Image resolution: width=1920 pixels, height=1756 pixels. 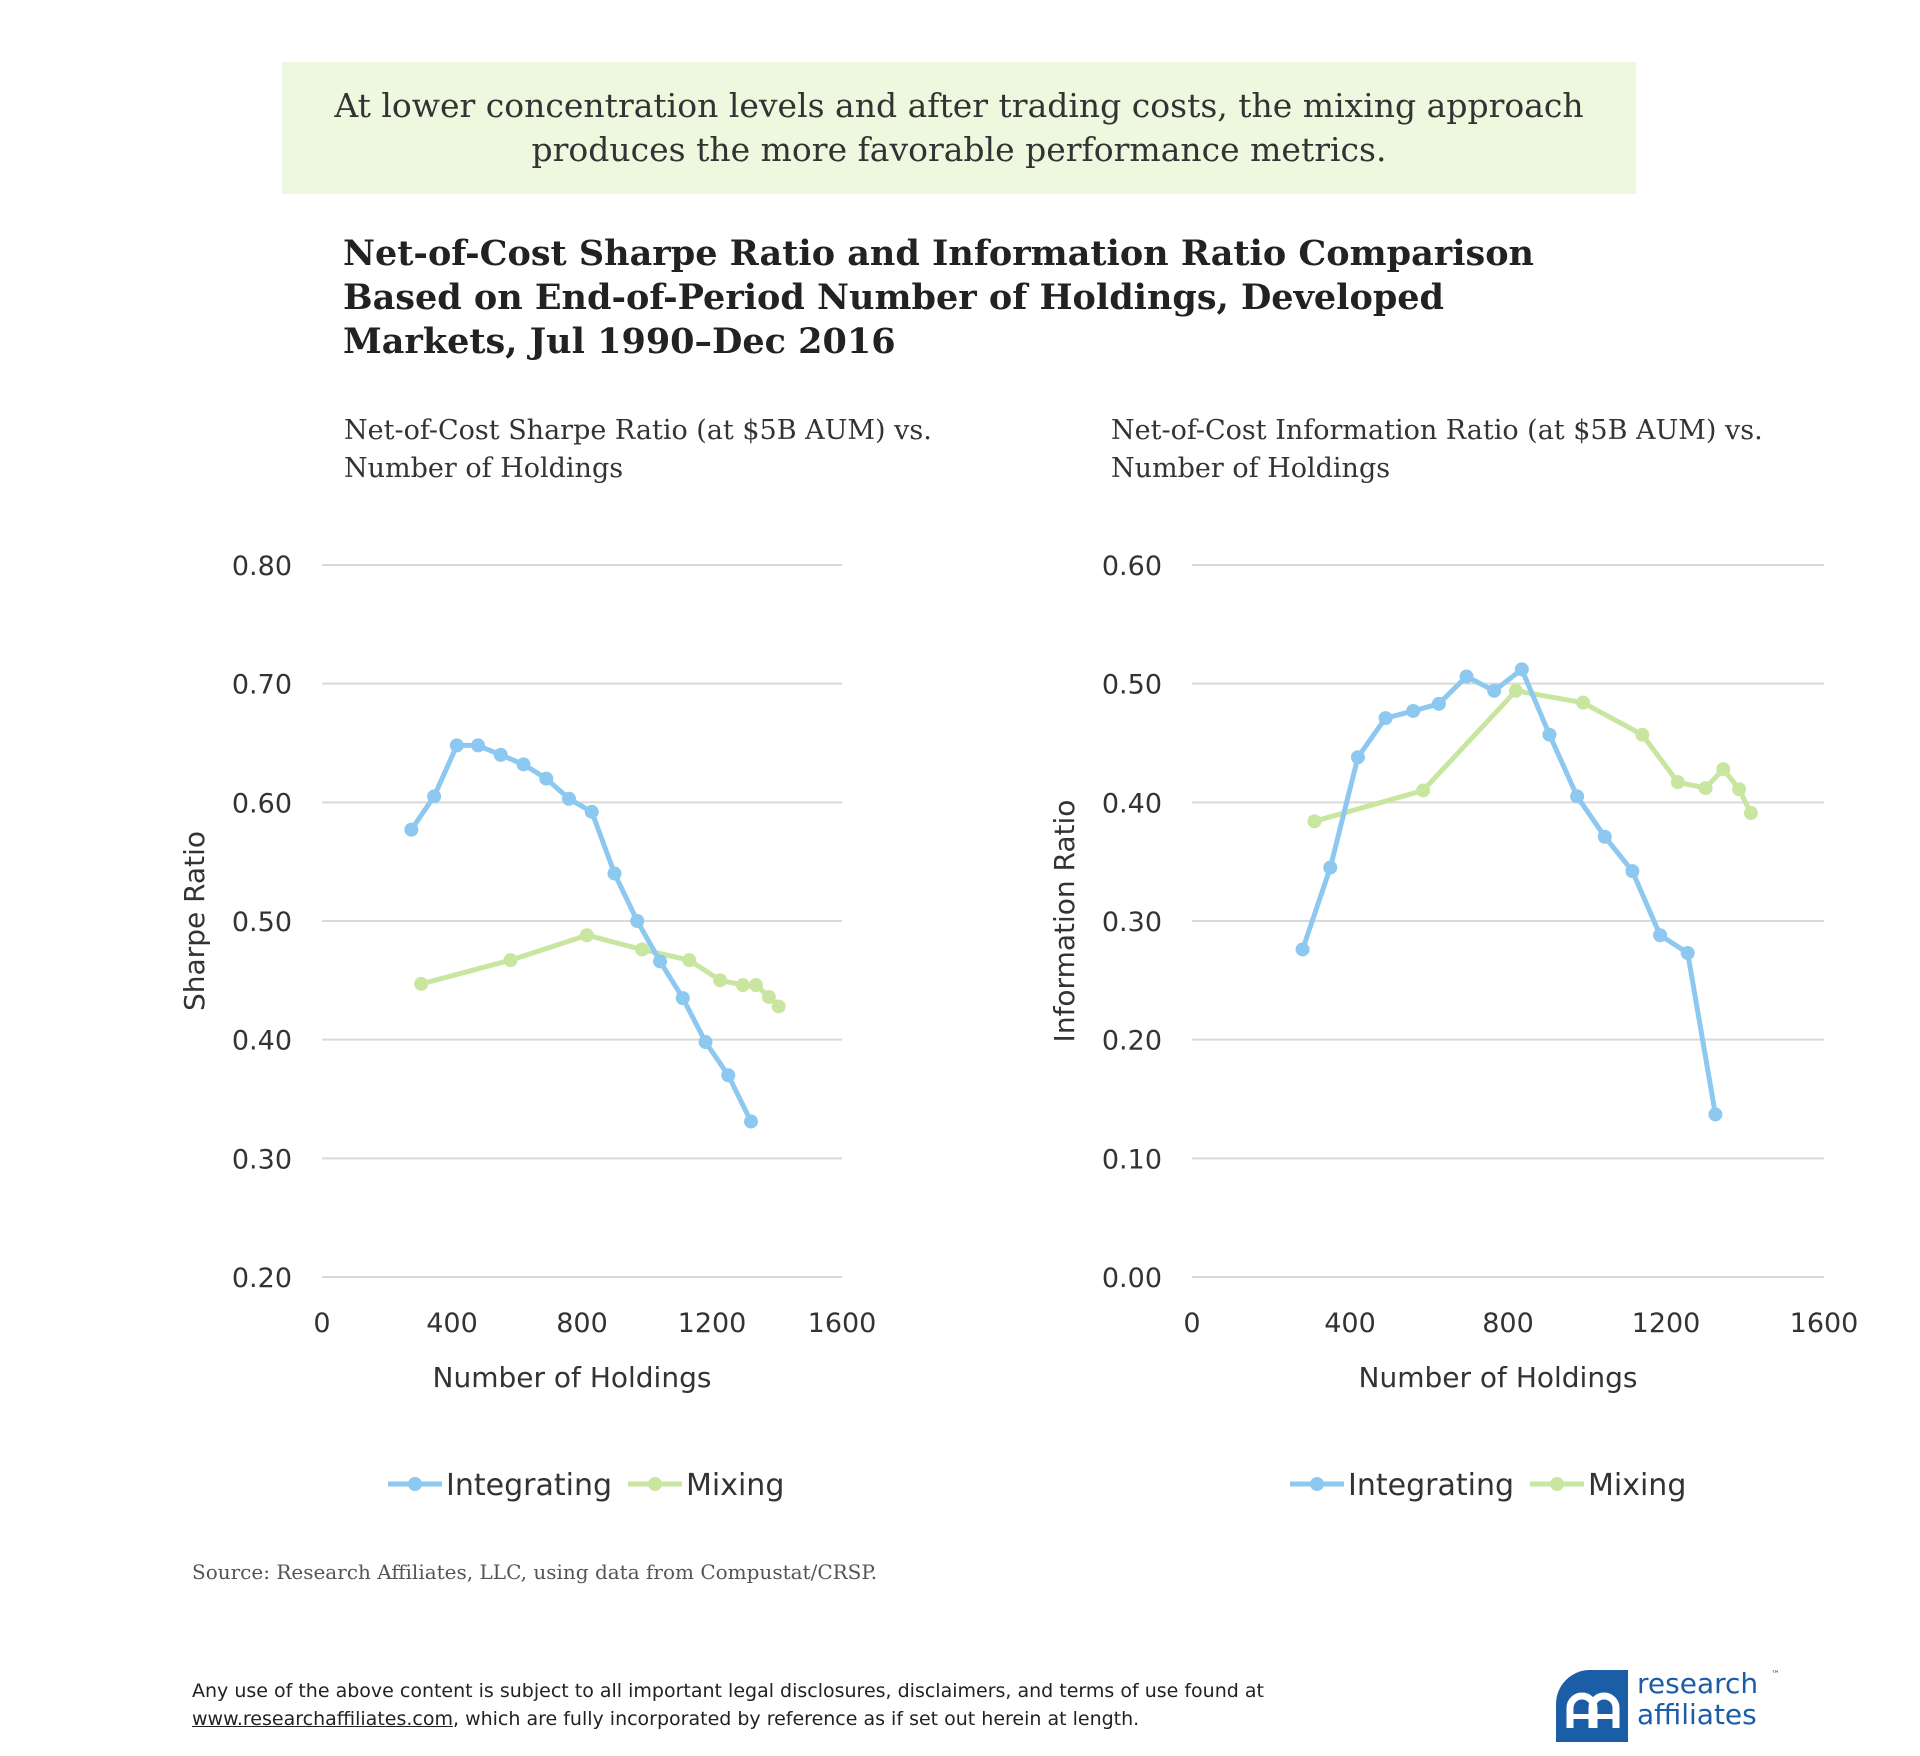 I want to click on logo-word-research: research, so click(x=1698, y=1683).